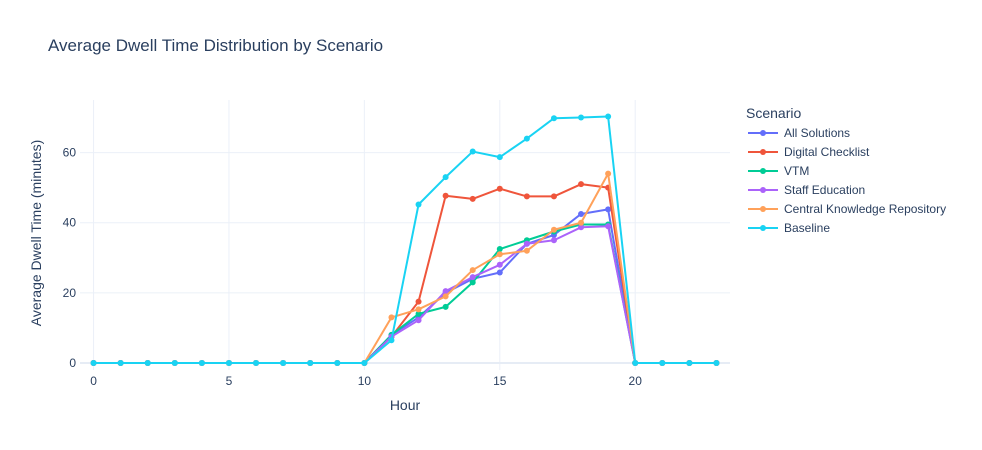 This screenshot has height=450, width=982. What do you see at coordinates (773, 113) in the screenshot?
I see `legend-title: Scenario` at bounding box center [773, 113].